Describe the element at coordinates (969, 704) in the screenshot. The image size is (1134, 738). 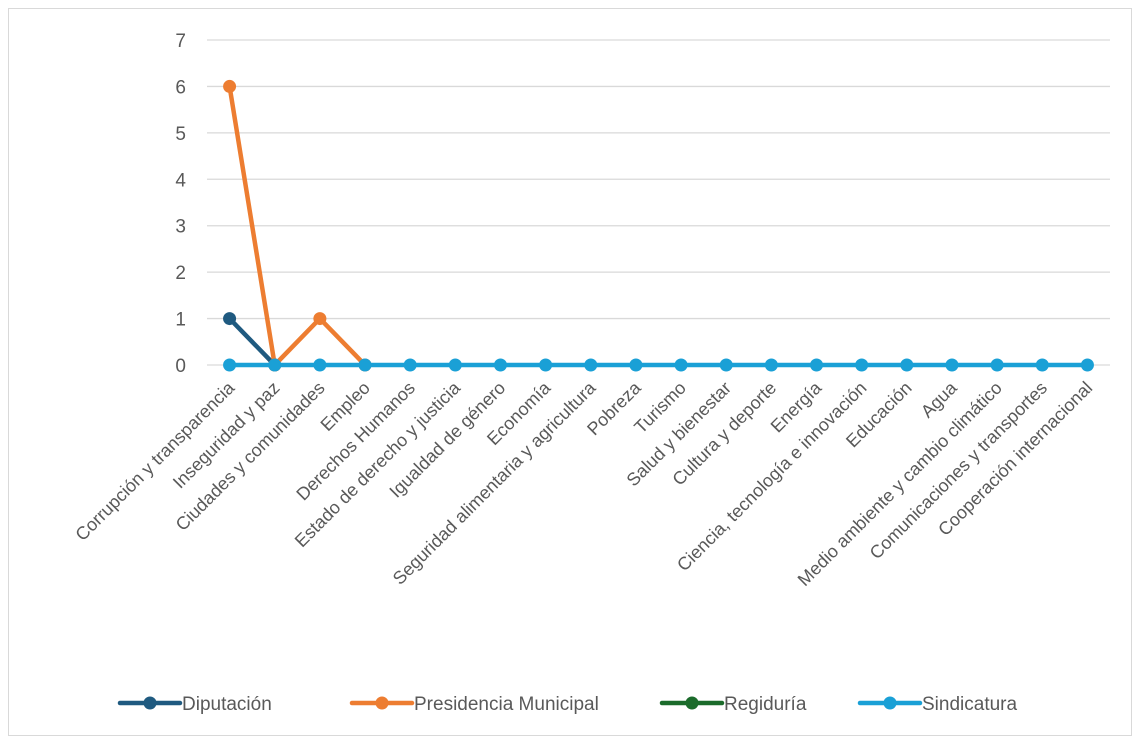
I see `legend-label: Sindicatura` at that location.